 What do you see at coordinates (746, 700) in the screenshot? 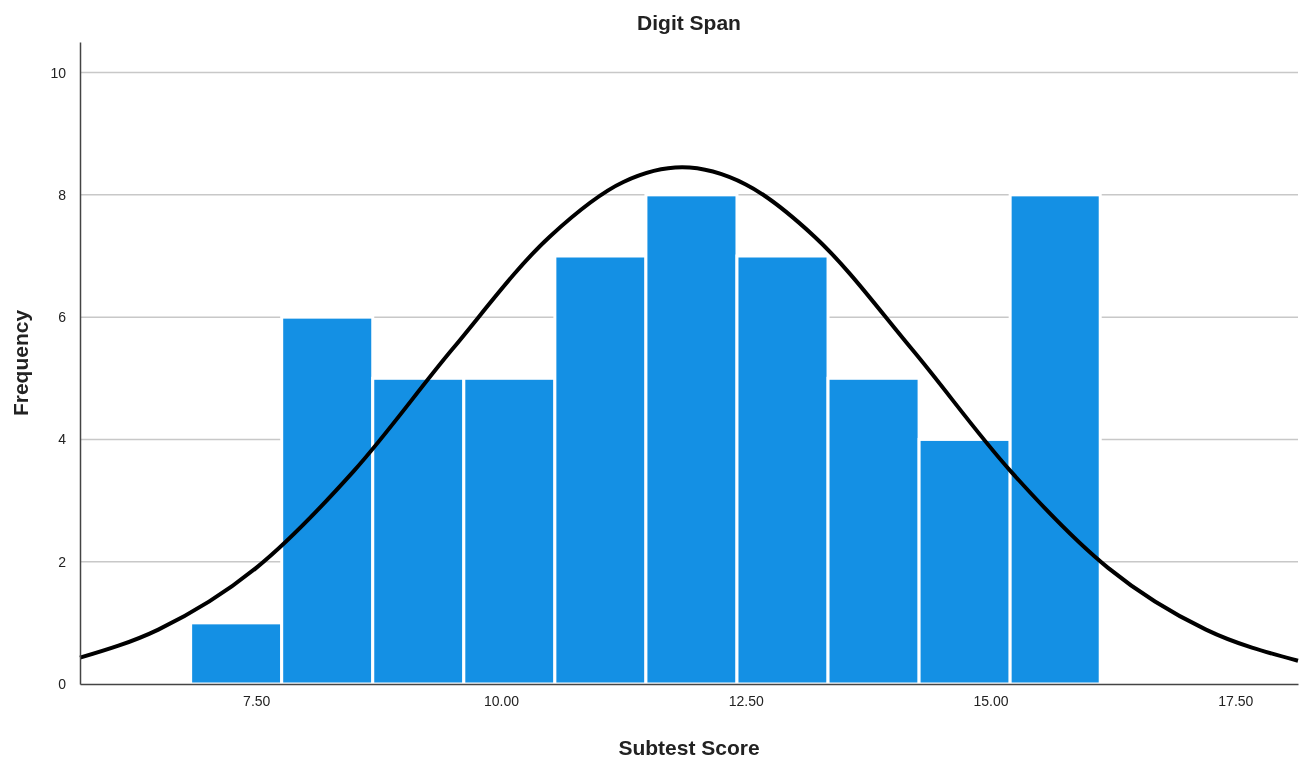
I see `x-tick-label: 12.50` at bounding box center [746, 700].